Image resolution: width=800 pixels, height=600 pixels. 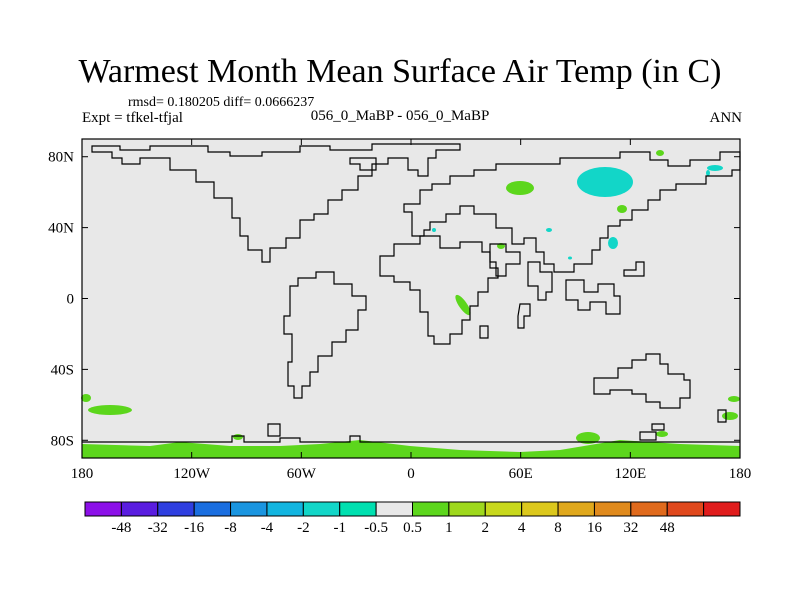 What do you see at coordinates (593, 297) in the screenshot?
I see `coastline-southeast-asia` at bounding box center [593, 297].